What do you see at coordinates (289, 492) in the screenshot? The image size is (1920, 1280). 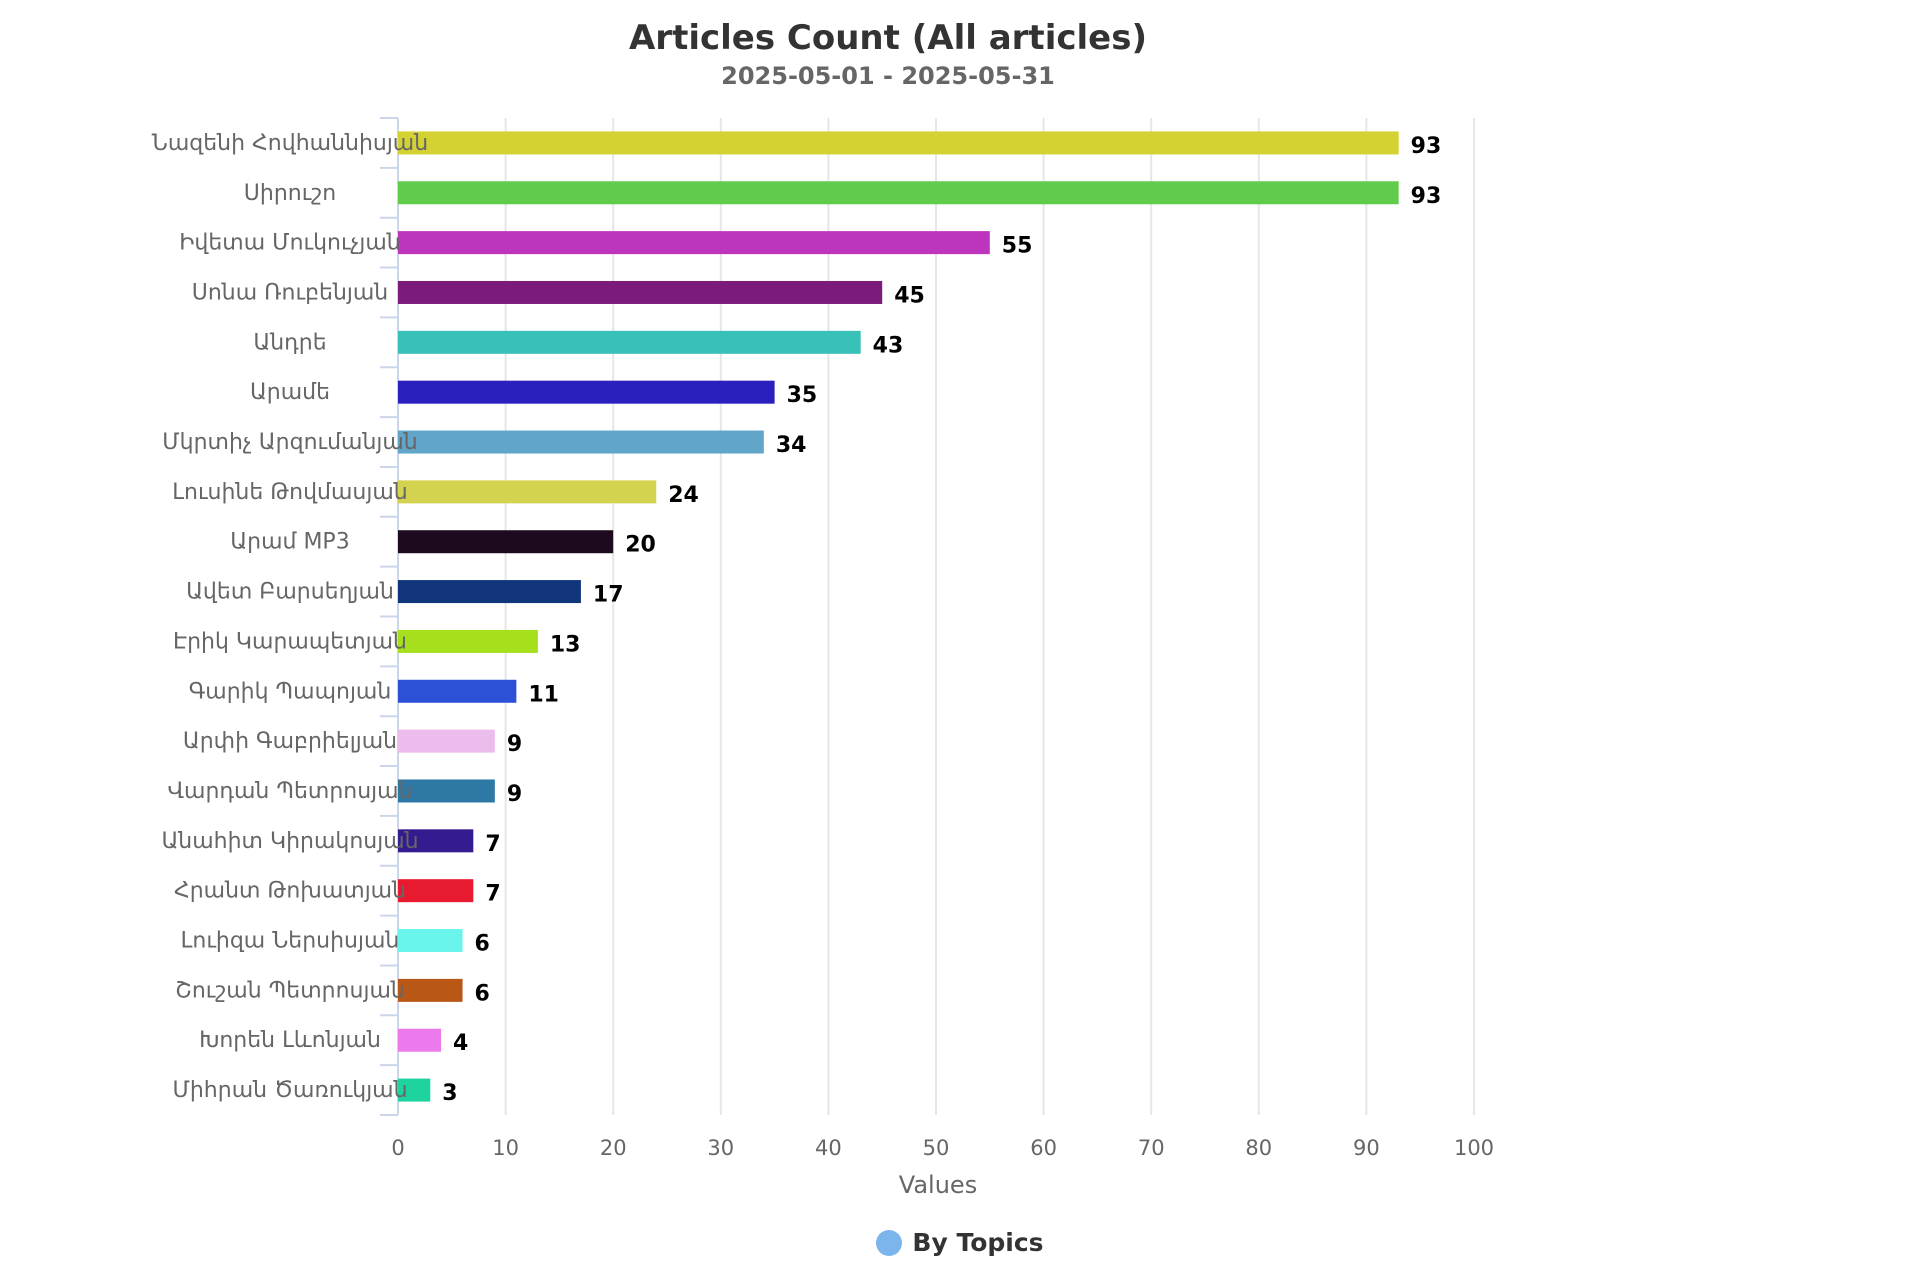 I see `category-label: Լուսինե Թովմասյան` at bounding box center [289, 492].